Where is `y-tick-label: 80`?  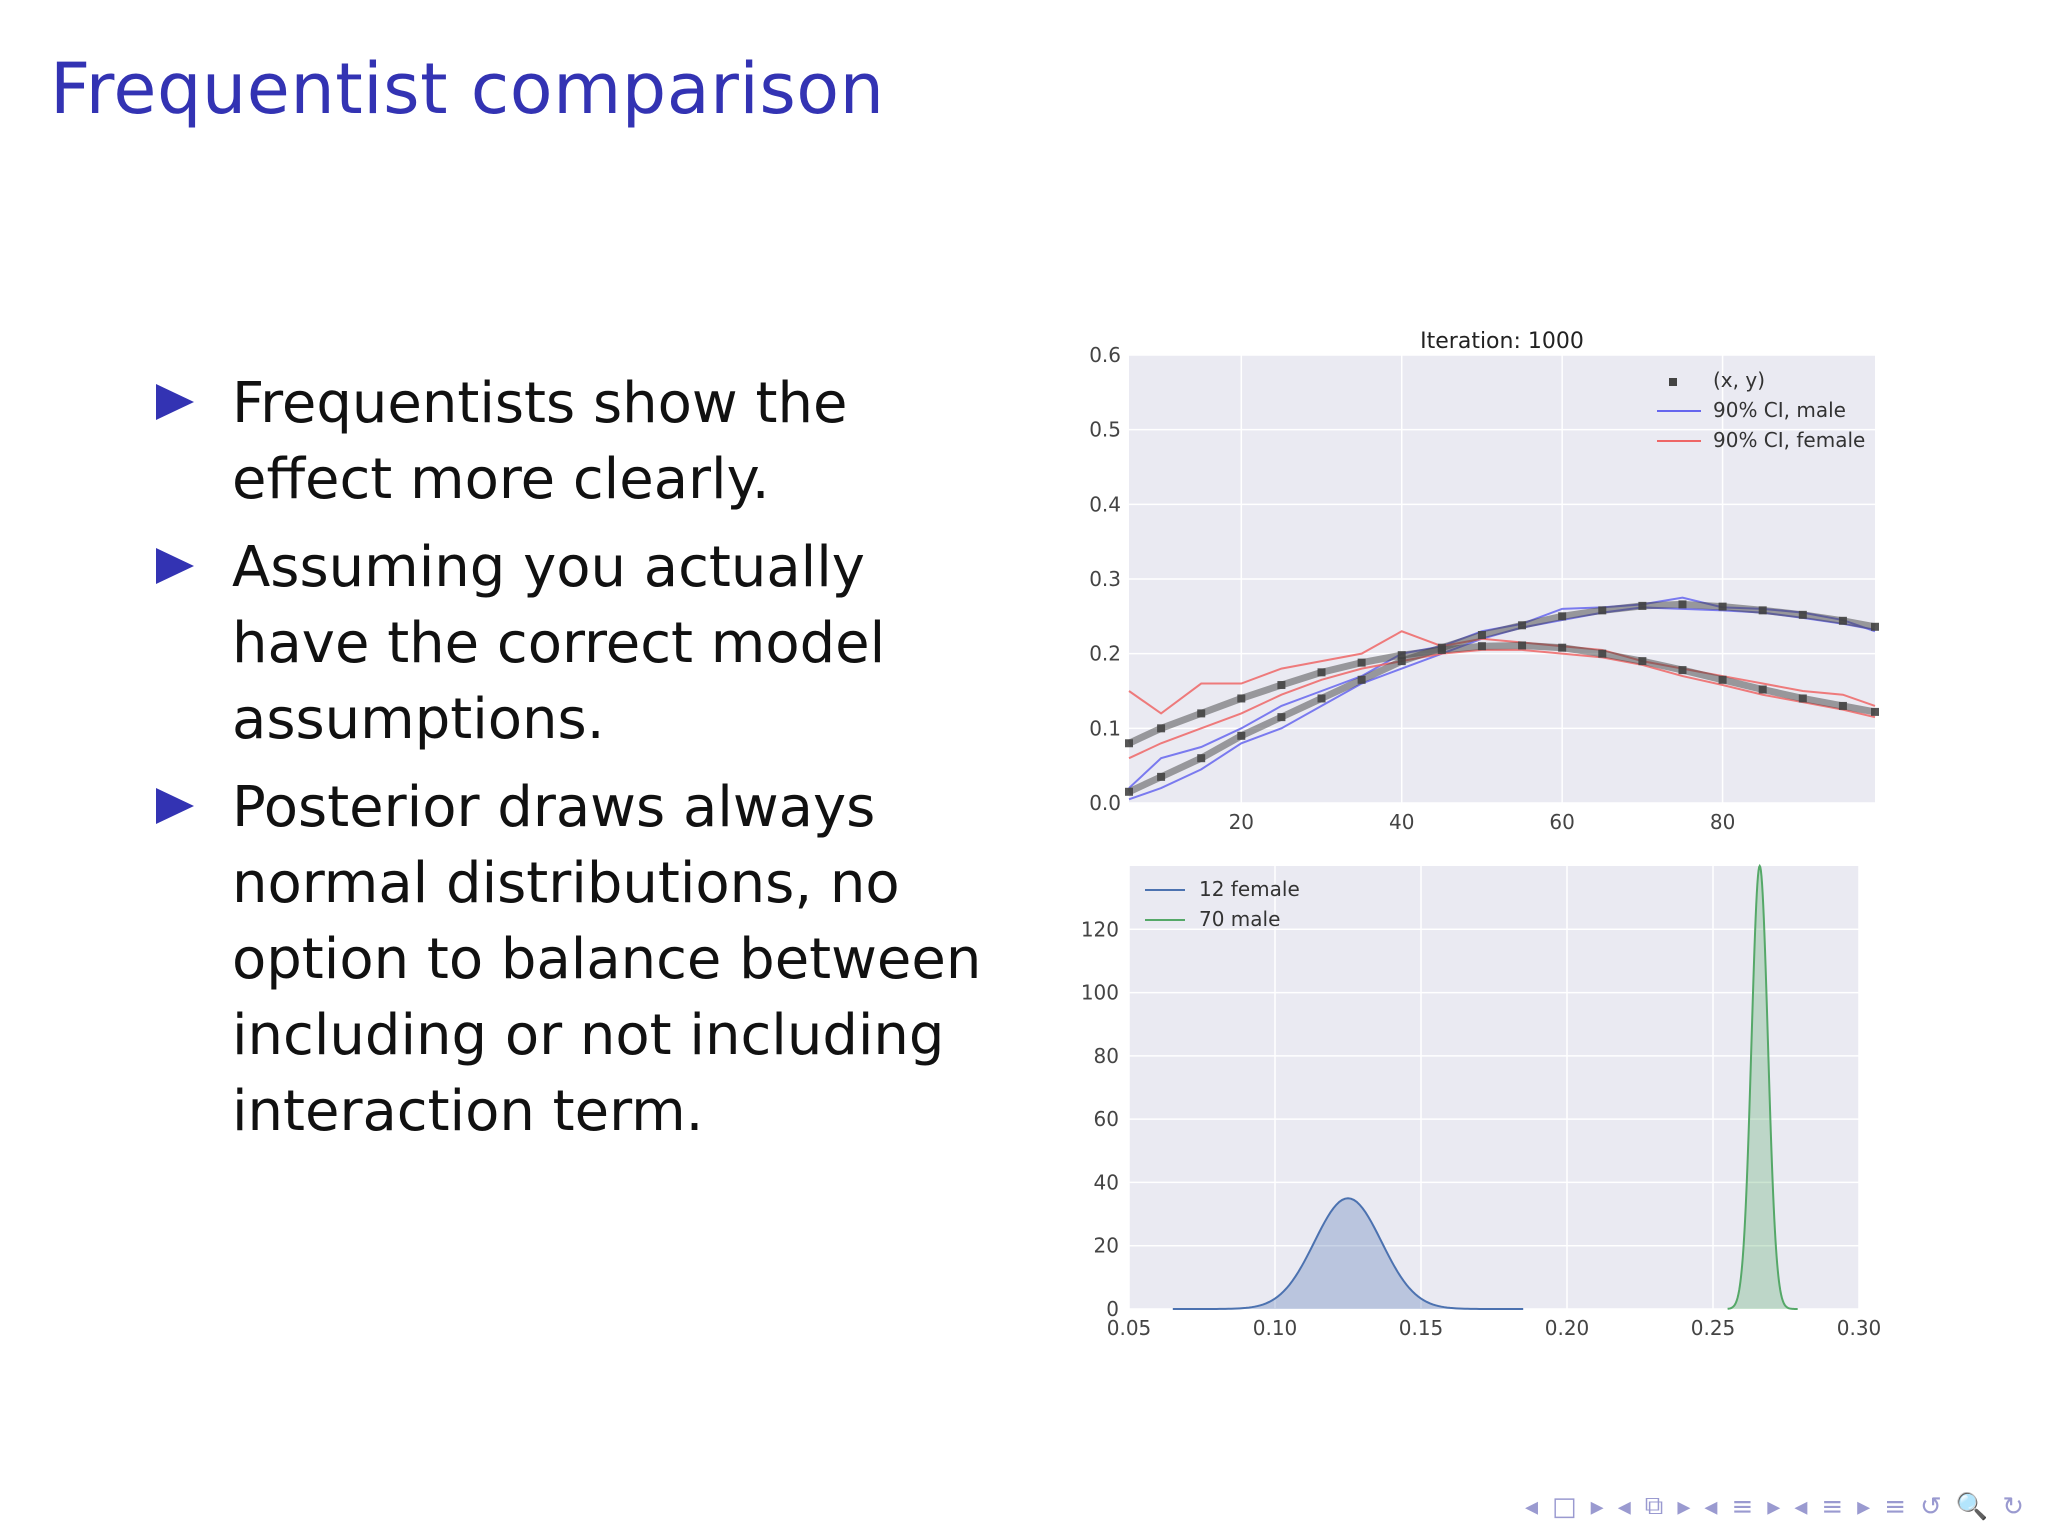
y-tick-label: 80 is located at coordinates (1106, 1056).